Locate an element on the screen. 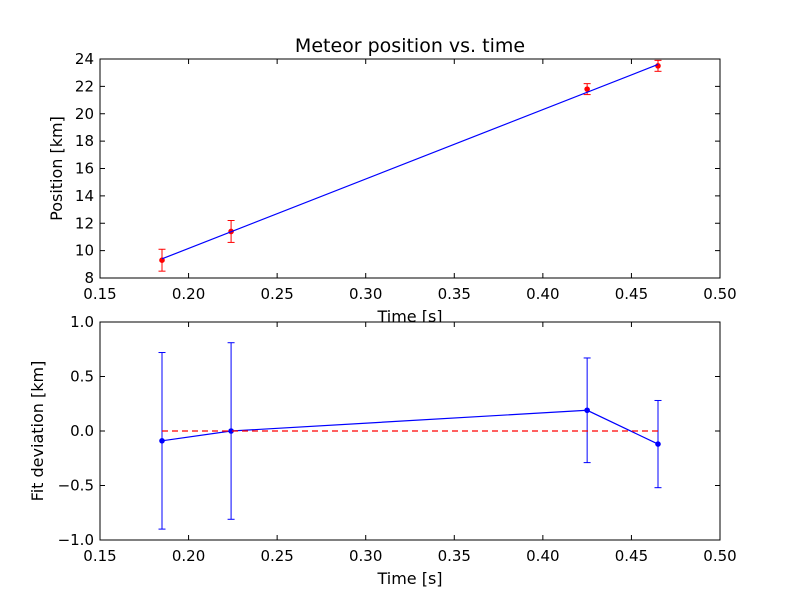 Image resolution: width=800 pixels, height=600 pixels. y-tick-label: 12 is located at coordinates (84, 223).